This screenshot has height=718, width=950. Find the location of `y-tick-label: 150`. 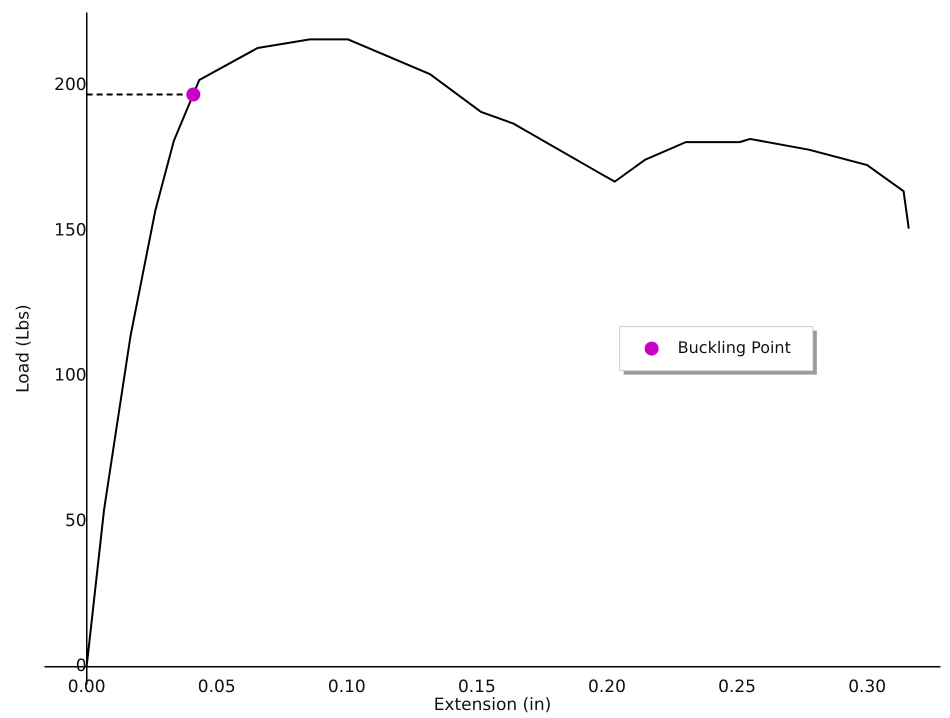

y-tick-label: 150 is located at coordinates (70, 230).